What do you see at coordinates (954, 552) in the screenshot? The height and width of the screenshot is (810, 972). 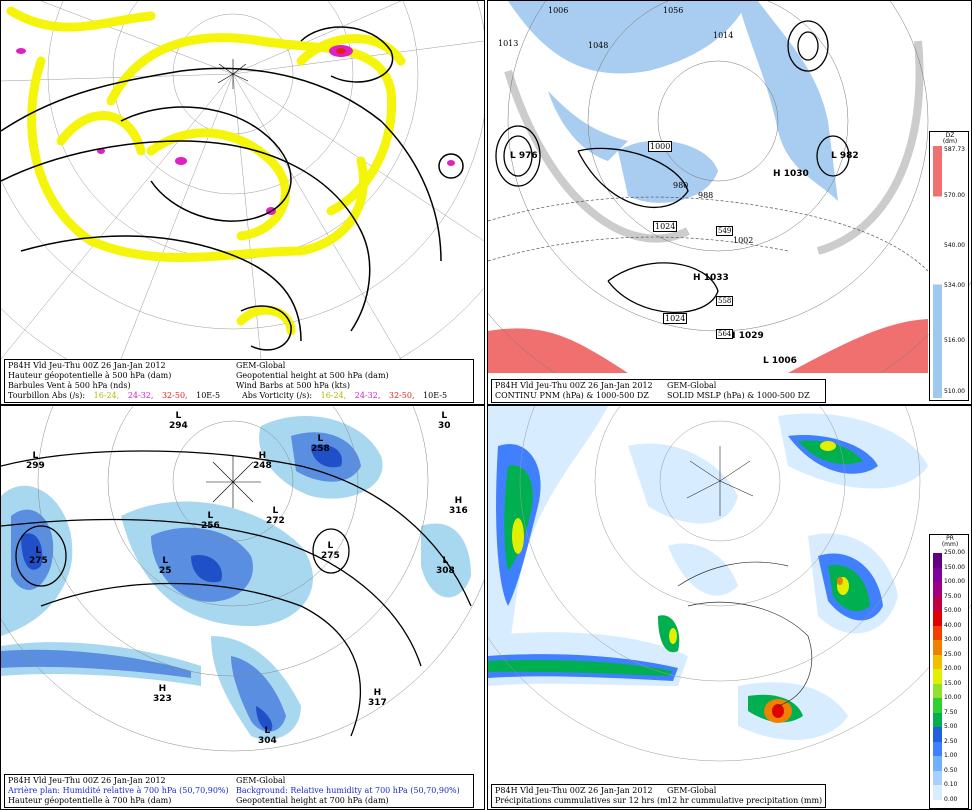 I see `colorbar-label: 250.00` at bounding box center [954, 552].